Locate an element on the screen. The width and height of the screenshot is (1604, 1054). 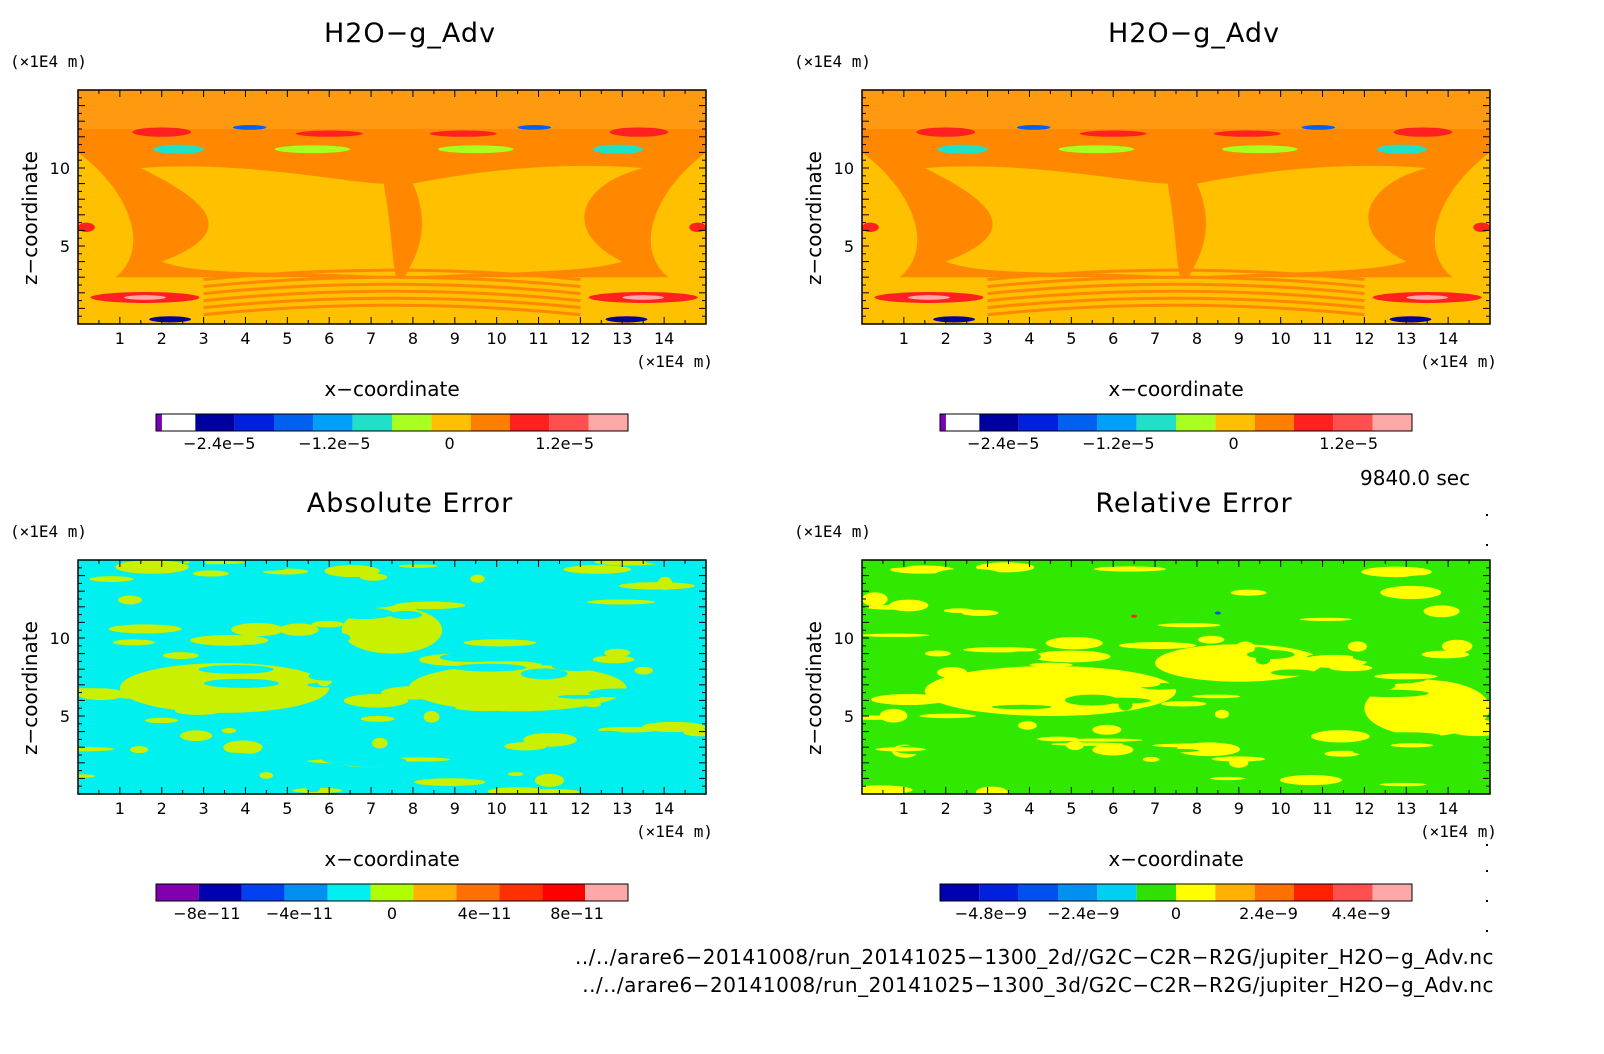
x-axis-label: x−coordinate is located at coordinates (1176, 389).